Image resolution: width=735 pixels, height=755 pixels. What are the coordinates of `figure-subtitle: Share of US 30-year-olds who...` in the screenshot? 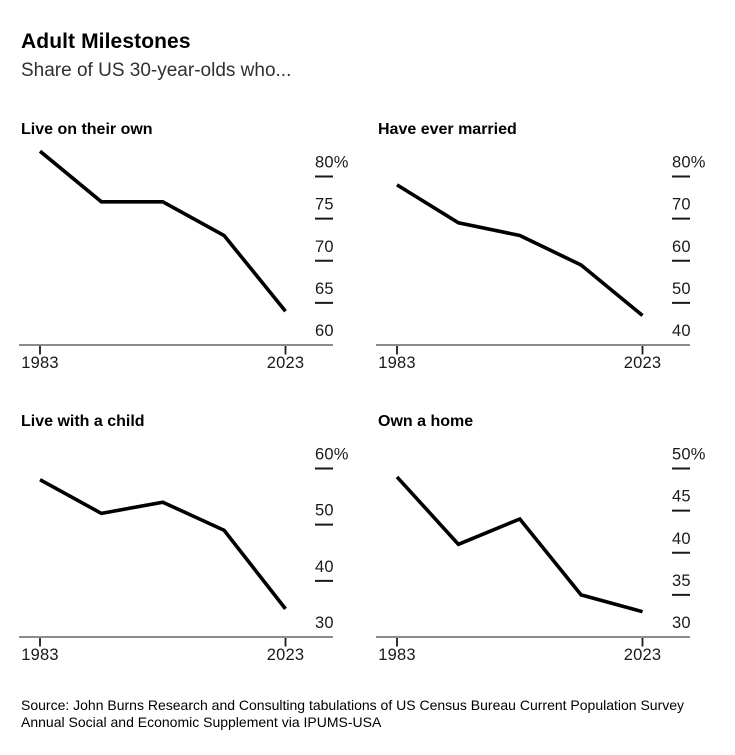 It's located at (156, 70).